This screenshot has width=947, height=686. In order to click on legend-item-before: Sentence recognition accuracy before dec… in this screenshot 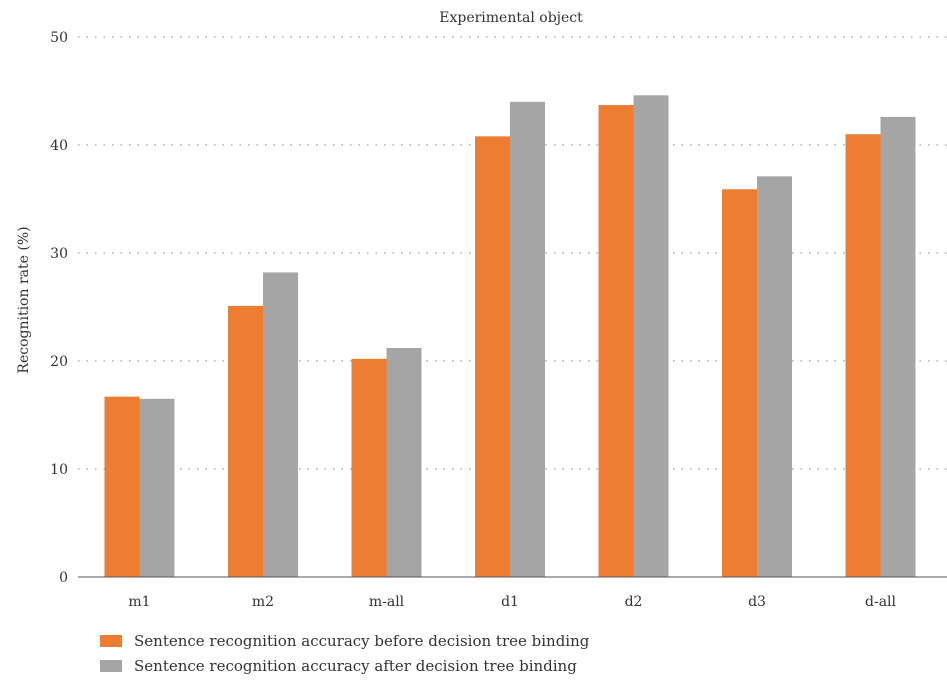, I will do `click(344, 640)`.